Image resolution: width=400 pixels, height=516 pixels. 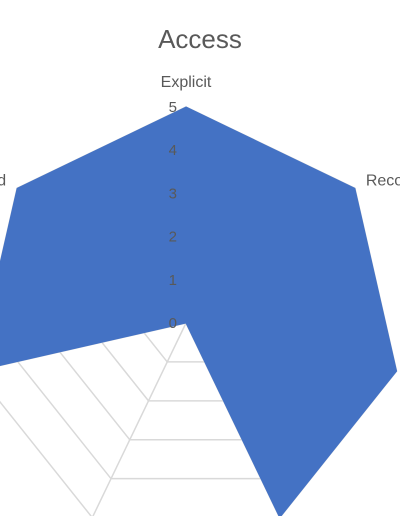 I want to click on tick-label-1: 1, so click(x=173, y=280).